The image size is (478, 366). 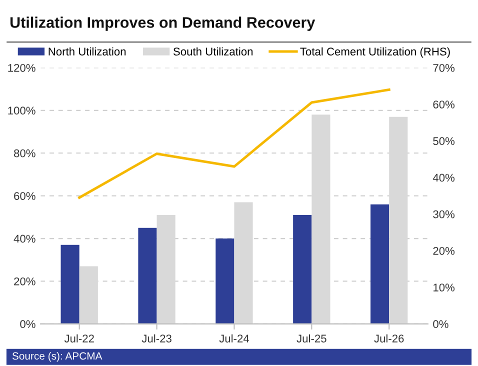 I want to click on y-tick-label: 100%, so click(x=22, y=110).